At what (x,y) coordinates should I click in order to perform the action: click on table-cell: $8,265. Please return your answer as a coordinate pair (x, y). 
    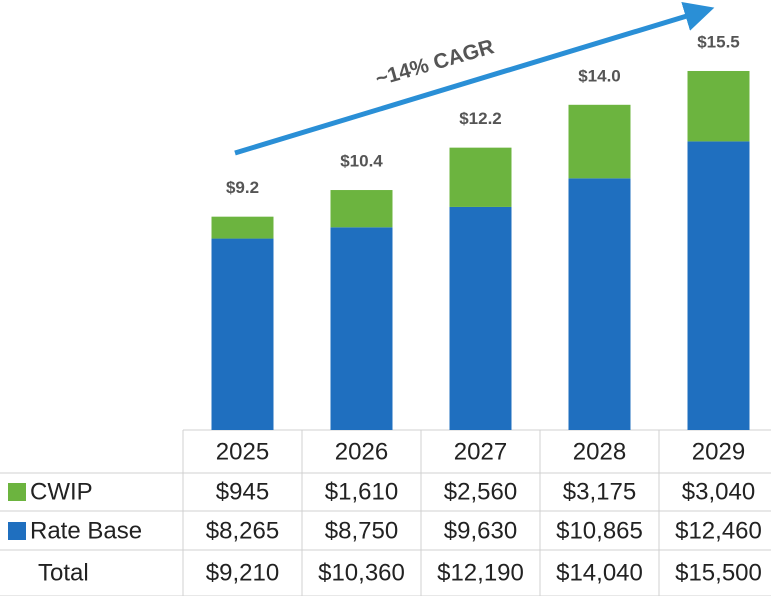
    Looking at the image, I should click on (242, 530).